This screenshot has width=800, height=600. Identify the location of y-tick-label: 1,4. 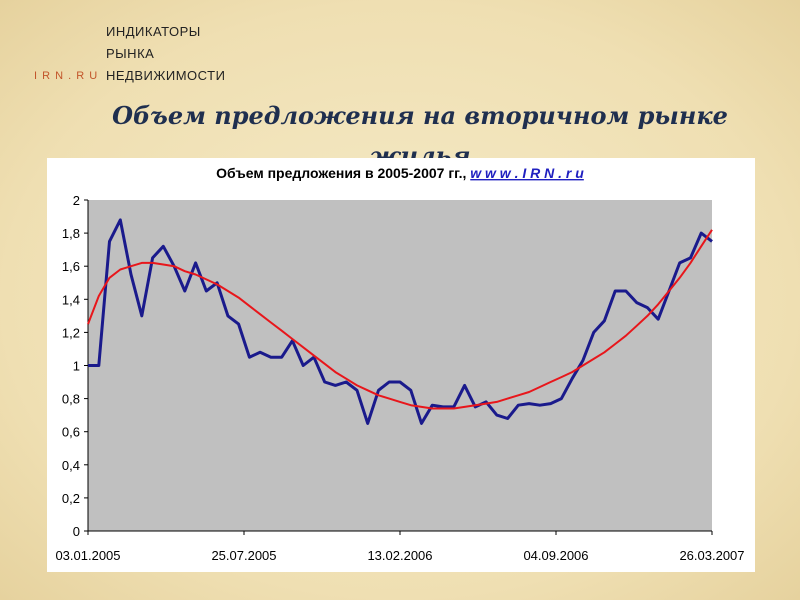
(71, 299).